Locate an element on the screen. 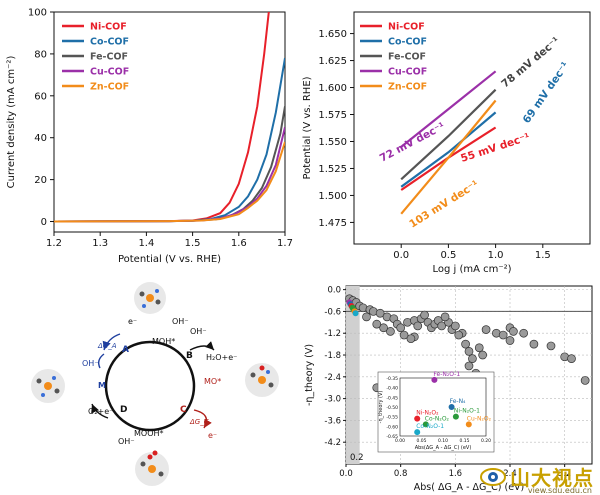 This screenshot has height=495, width=600. legend-label: Ni-COF is located at coordinates (406, 27).